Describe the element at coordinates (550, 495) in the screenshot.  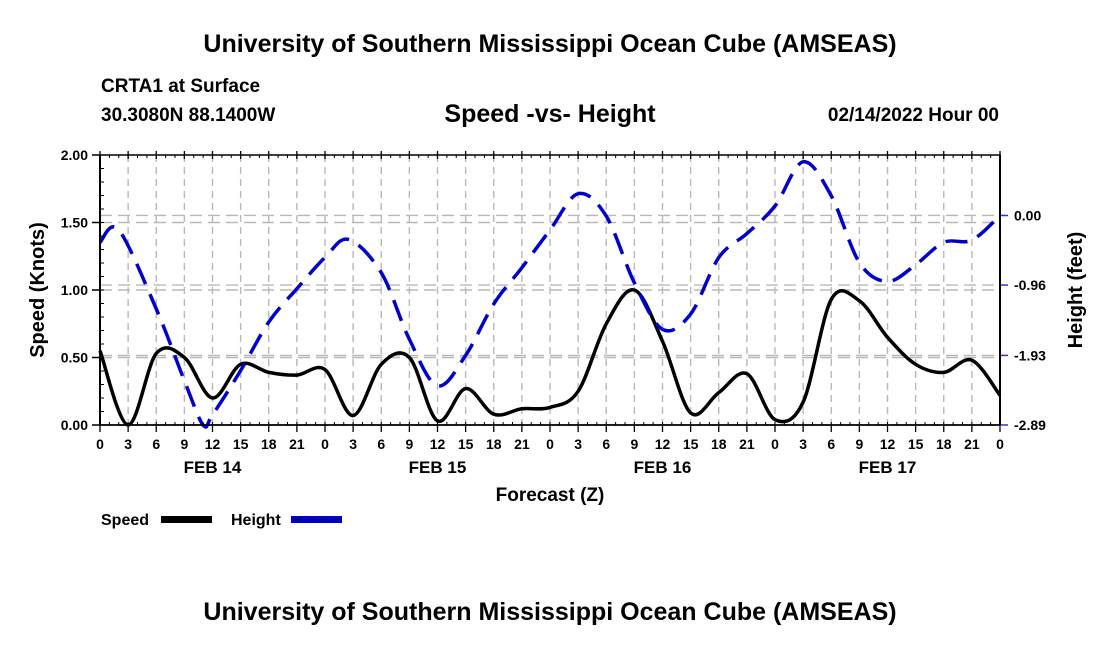
I see `x-axis-label: Forecast (Z)` at that location.